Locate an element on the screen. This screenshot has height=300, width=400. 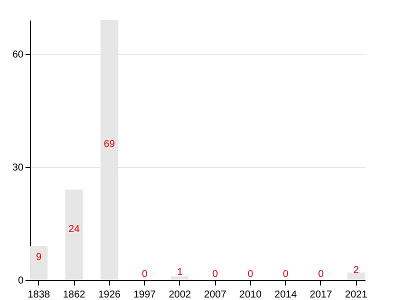
x-tick-label: 2002 is located at coordinates (180, 295).